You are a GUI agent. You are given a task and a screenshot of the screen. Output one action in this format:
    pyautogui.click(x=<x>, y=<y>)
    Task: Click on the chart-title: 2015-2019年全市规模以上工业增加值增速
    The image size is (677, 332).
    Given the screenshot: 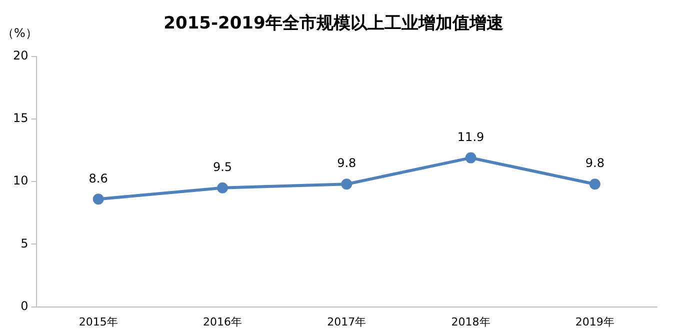 What is the action you would take?
    pyautogui.click(x=334, y=24)
    